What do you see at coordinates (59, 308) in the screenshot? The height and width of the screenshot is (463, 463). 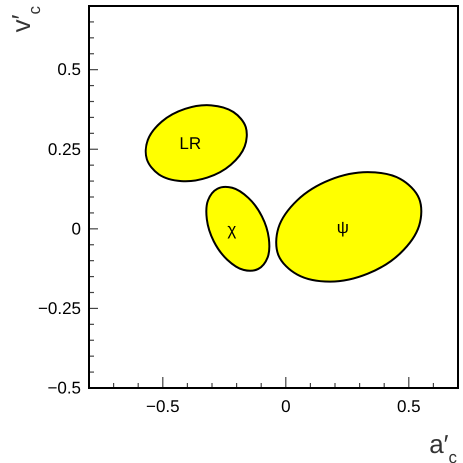 I see `y-tick-label: −0.25` at bounding box center [59, 308].